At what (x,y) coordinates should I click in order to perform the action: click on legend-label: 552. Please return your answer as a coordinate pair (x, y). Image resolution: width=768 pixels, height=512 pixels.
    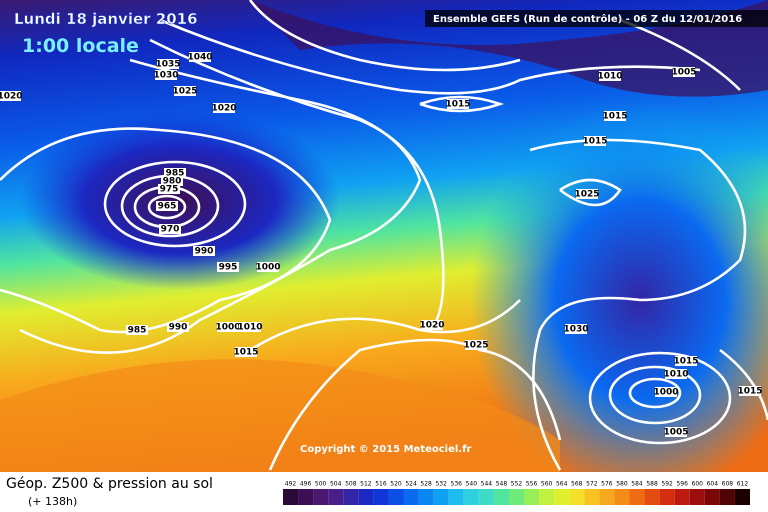
    Looking at the image, I should click on (517, 484).